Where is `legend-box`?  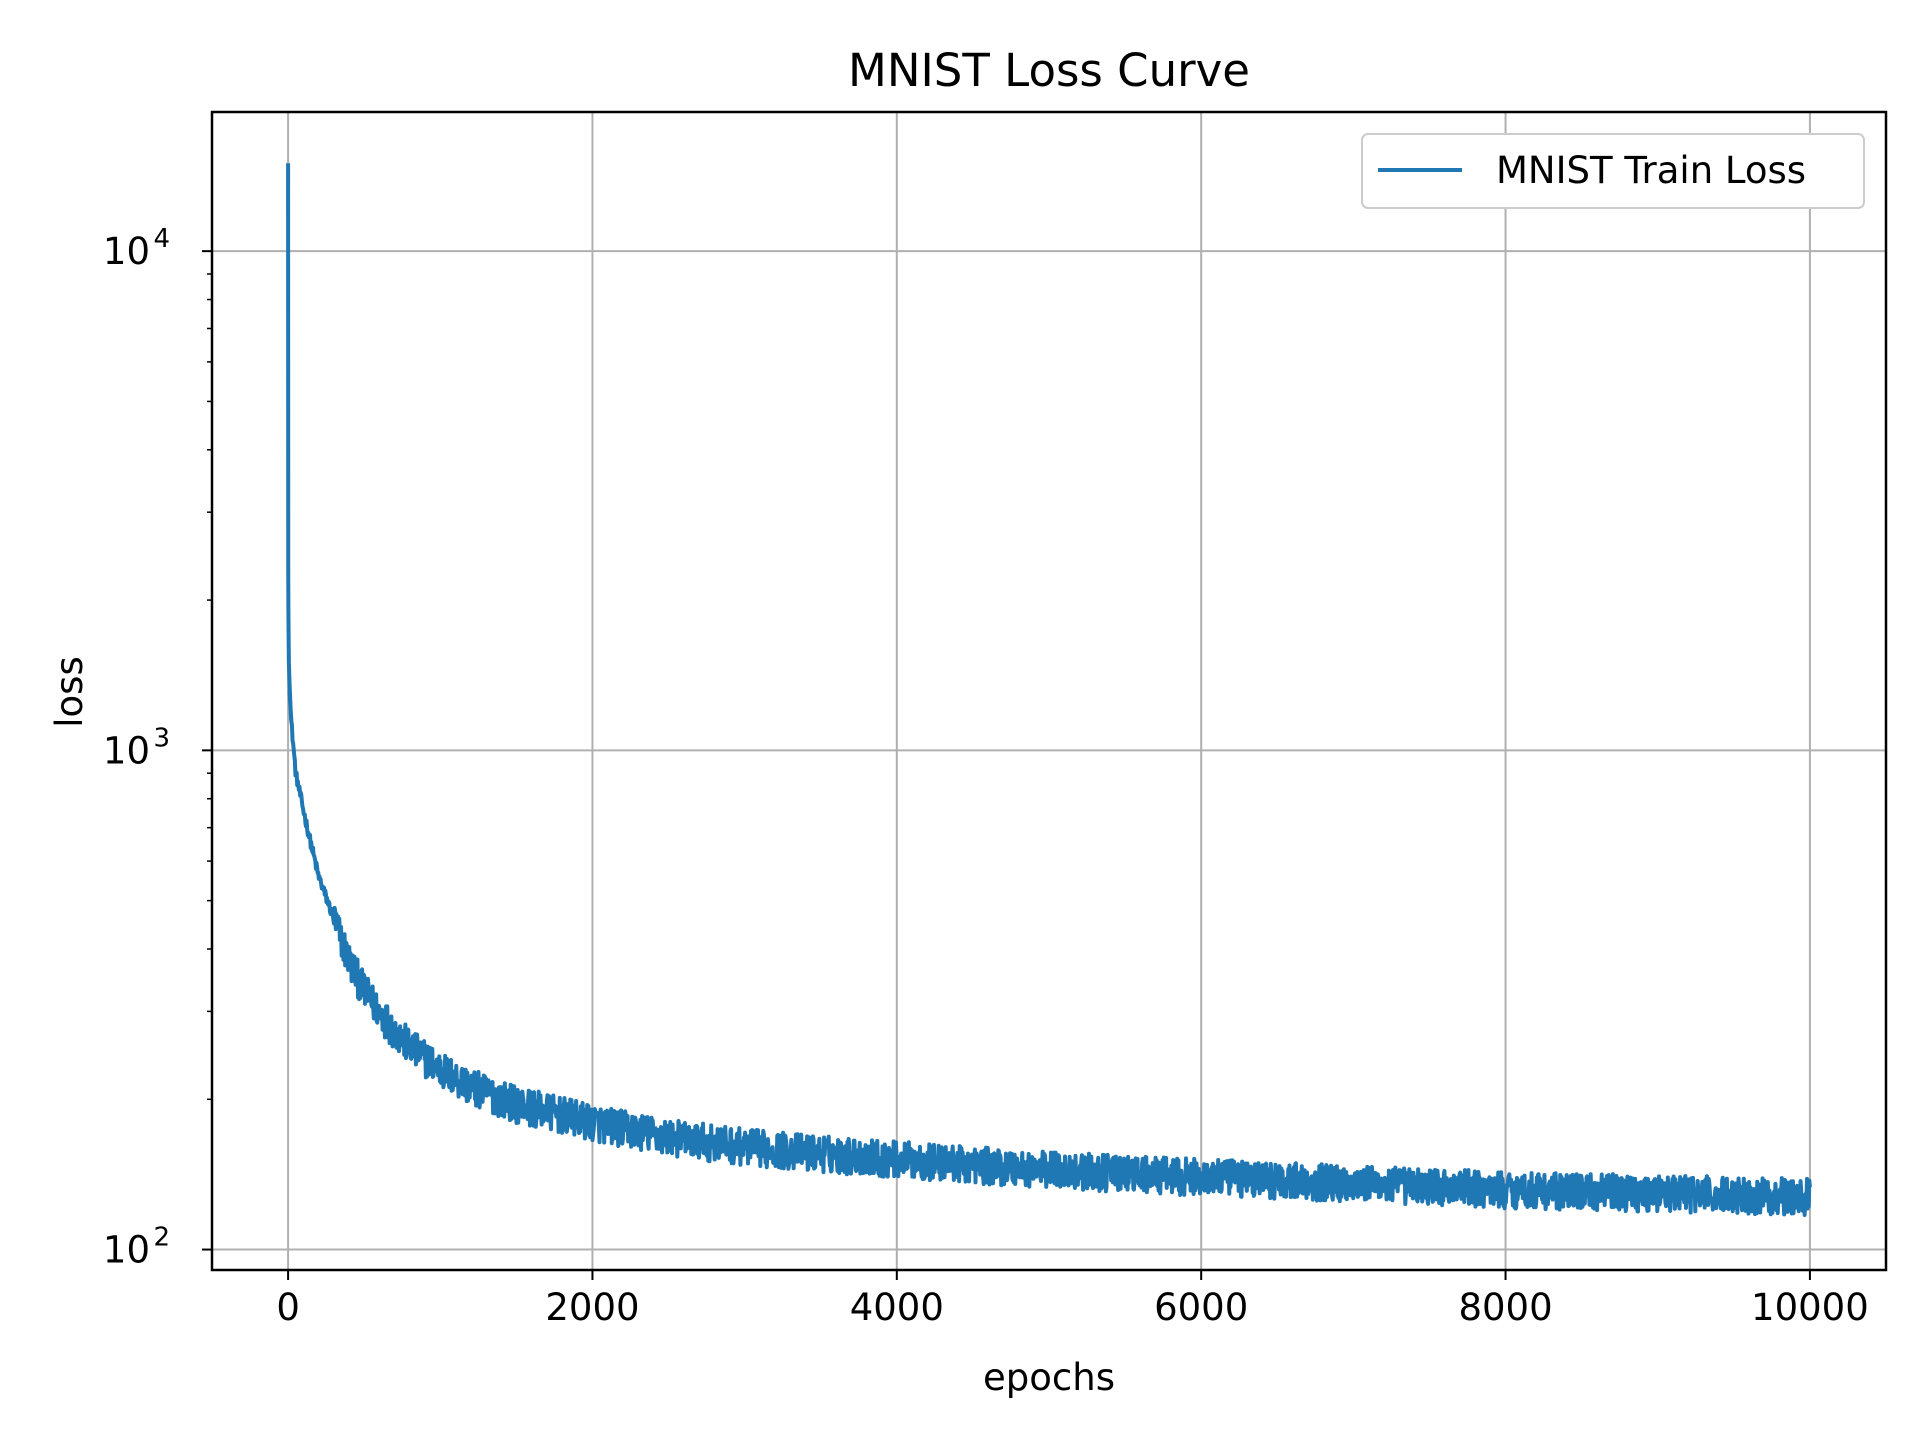
legend-box is located at coordinates (1613, 171).